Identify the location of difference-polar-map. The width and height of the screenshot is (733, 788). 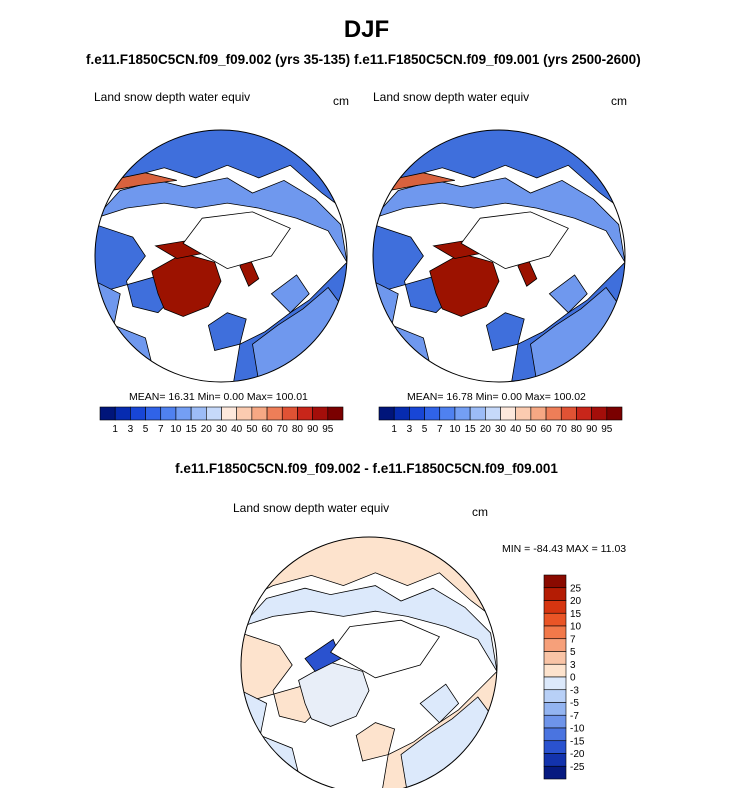
(369, 662).